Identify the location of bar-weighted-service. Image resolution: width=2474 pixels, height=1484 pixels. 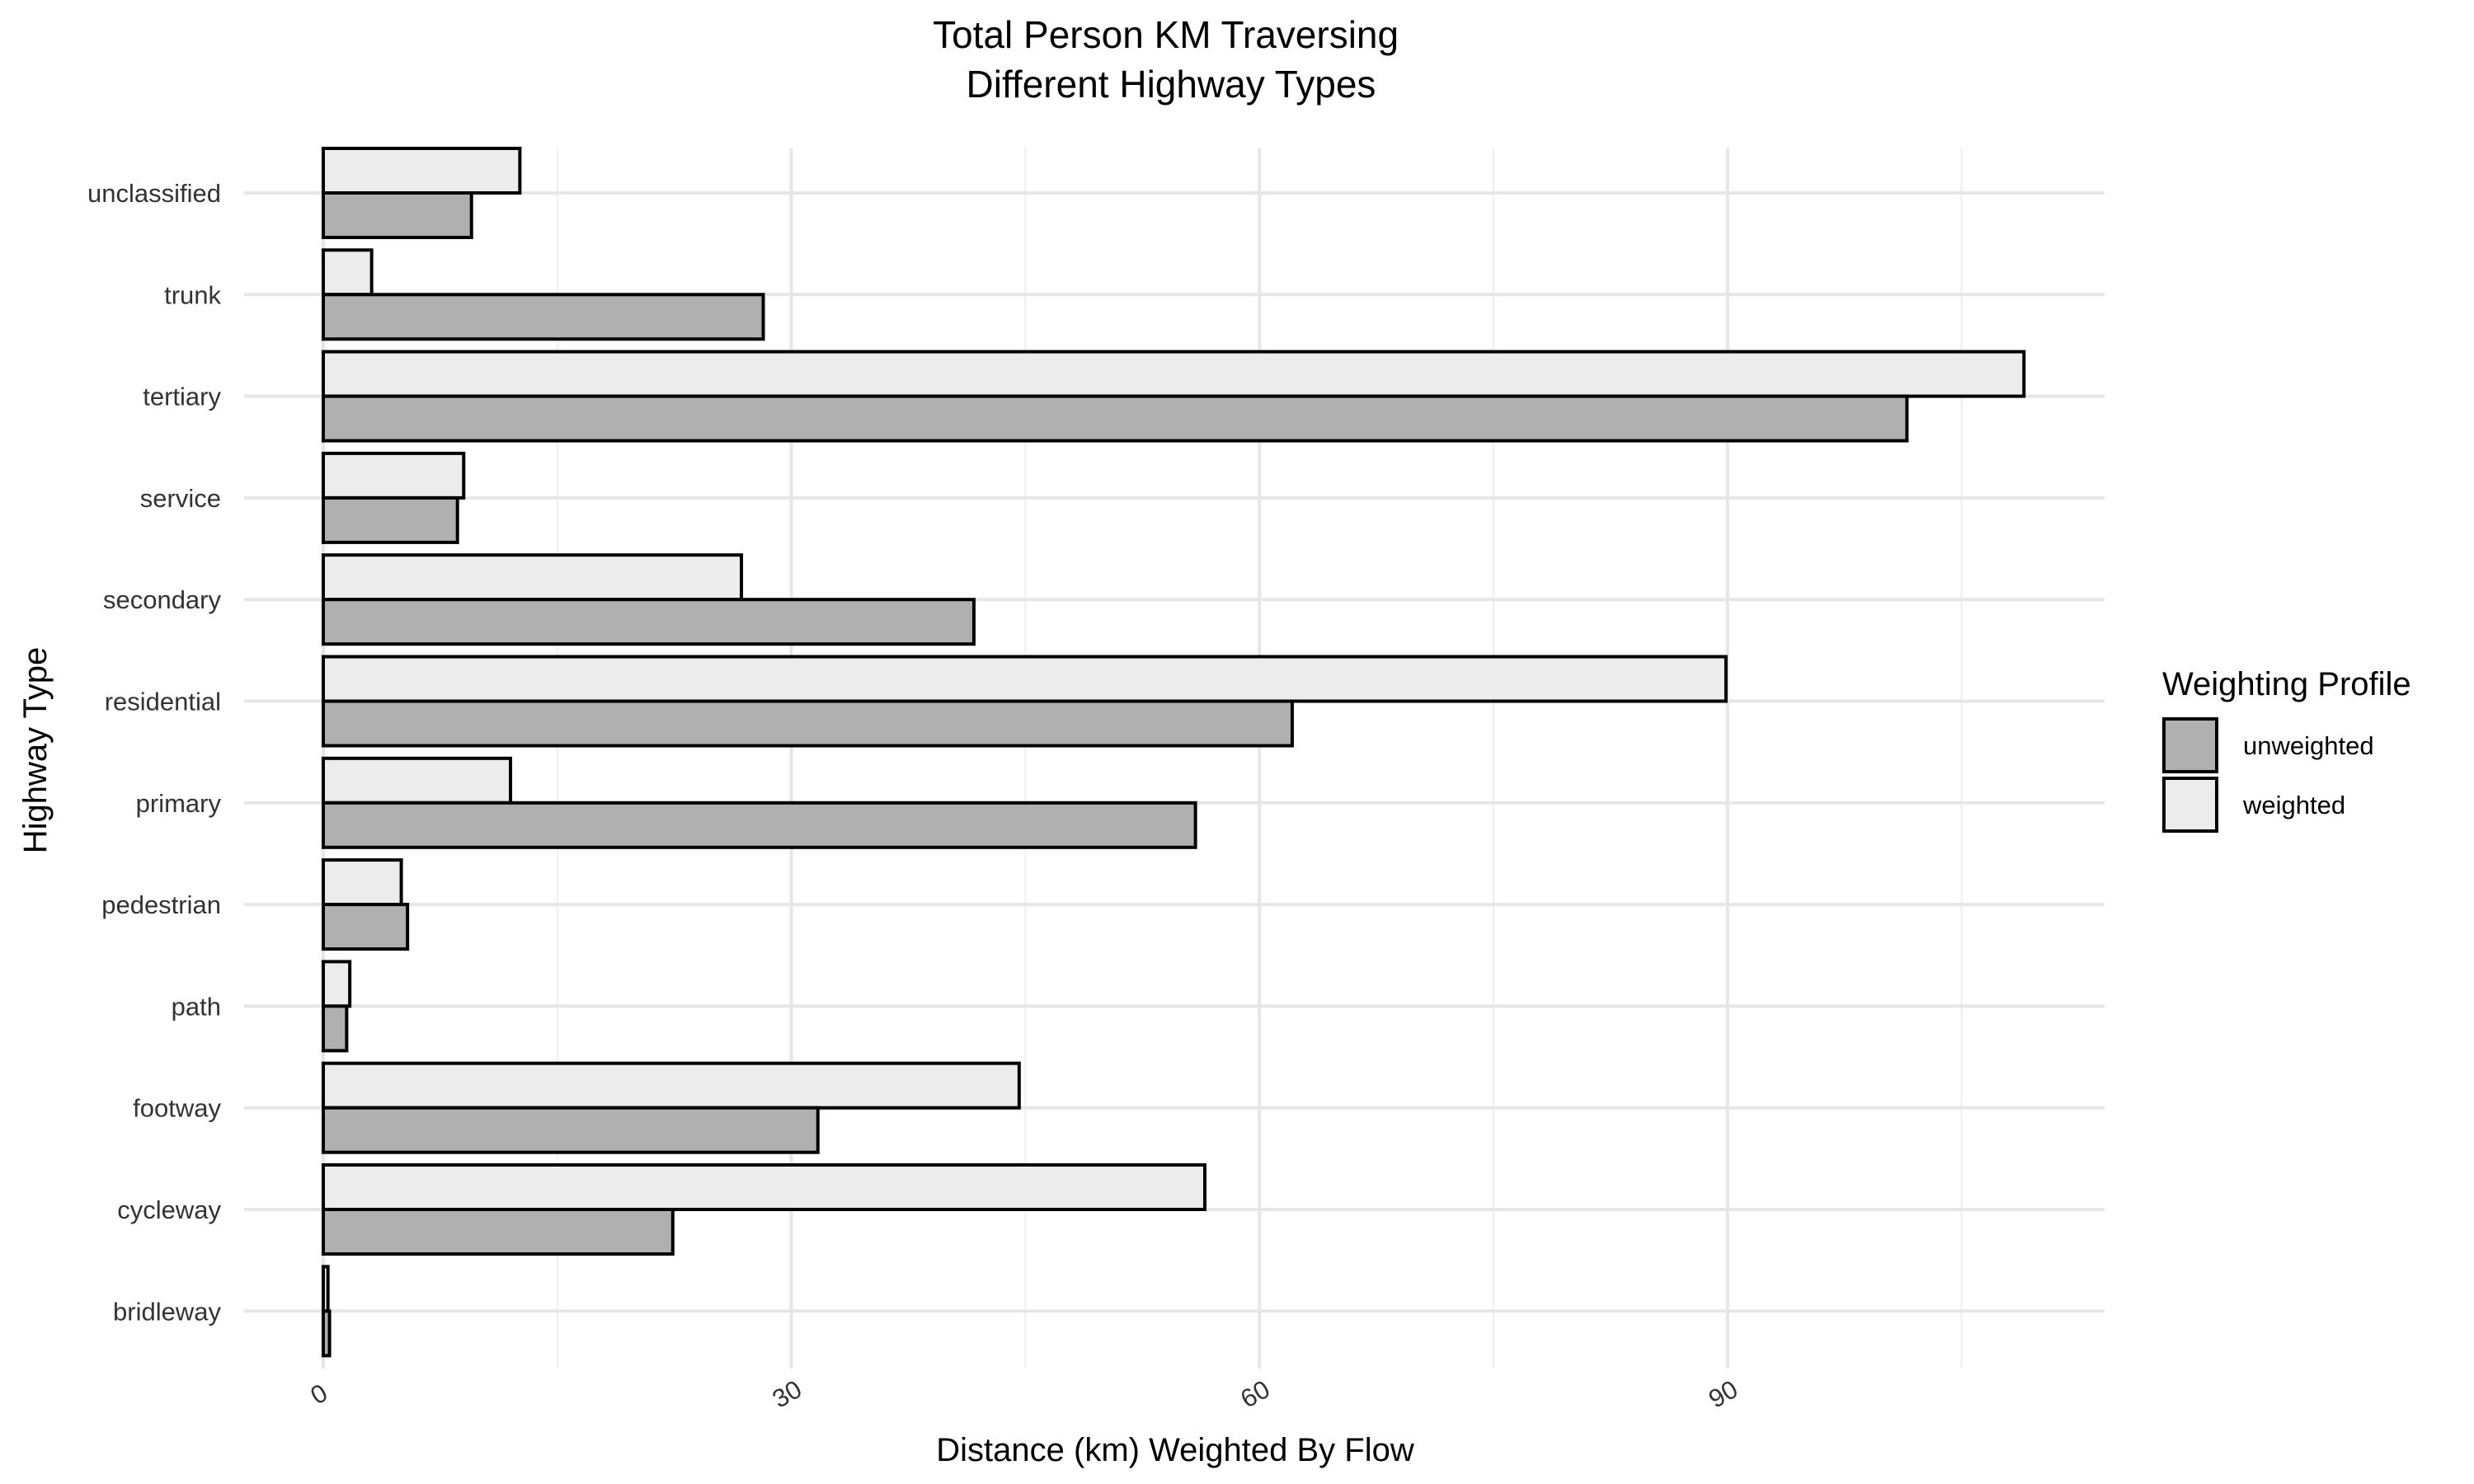
(394, 476).